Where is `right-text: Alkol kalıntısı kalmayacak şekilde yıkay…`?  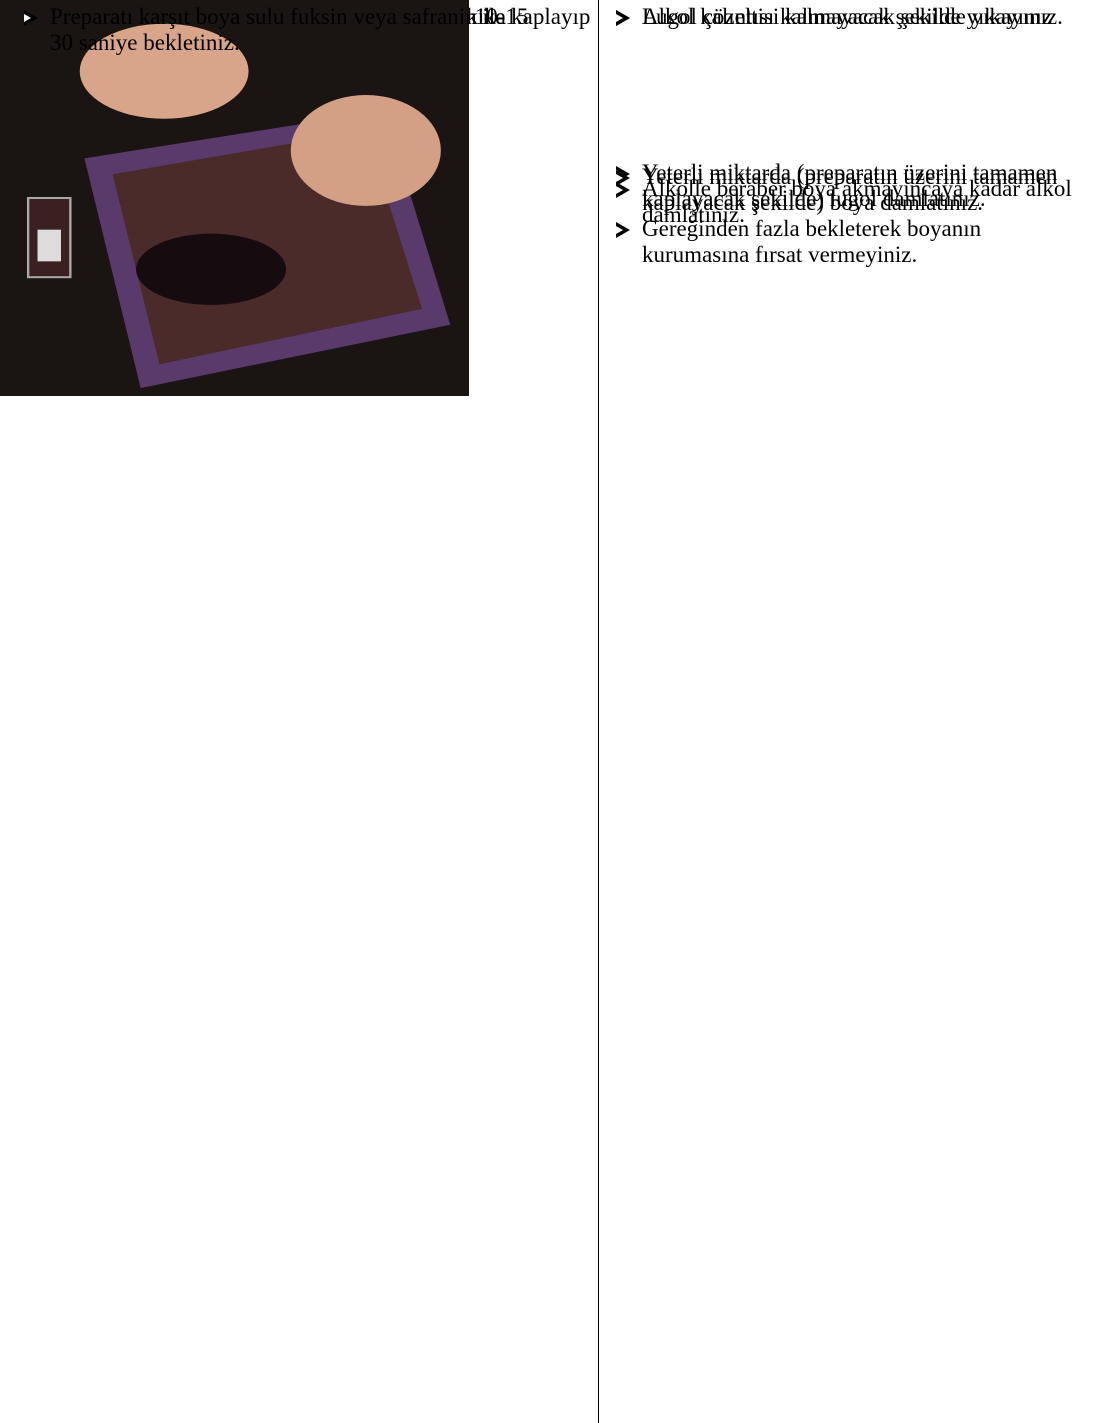
right-text: Alkol kalıntısı kalmayacak şekilde yıkay… is located at coordinates (853, 17).